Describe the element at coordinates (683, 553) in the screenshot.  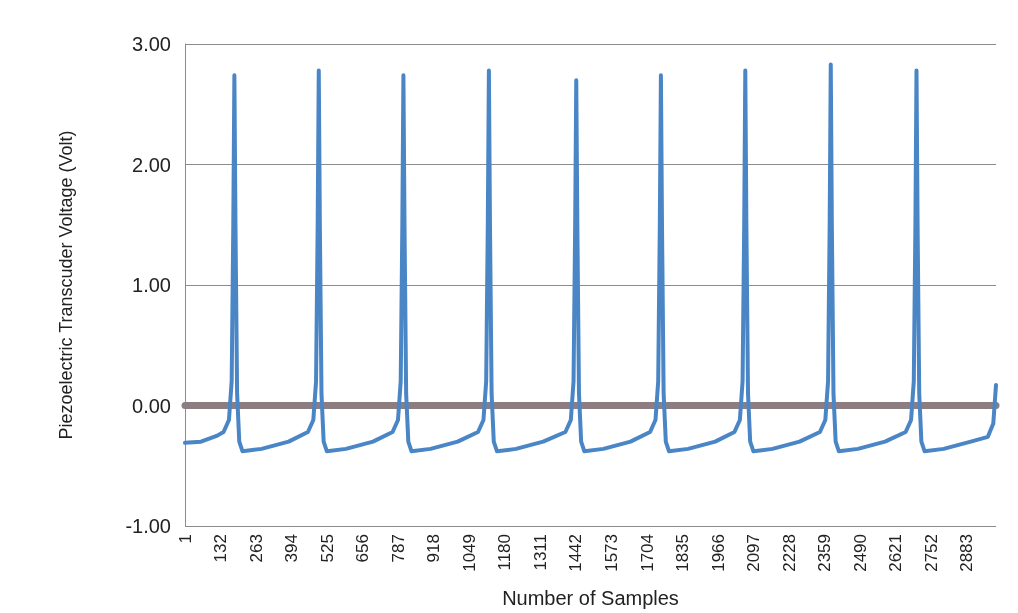
I see `x-tick-label: 1835` at that location.